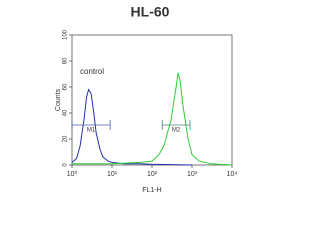 The image size is (320, 240). Describe the element at coordinates (232, 174) in the screenshot. I see `x-tick-label: 10⁴` at that location.